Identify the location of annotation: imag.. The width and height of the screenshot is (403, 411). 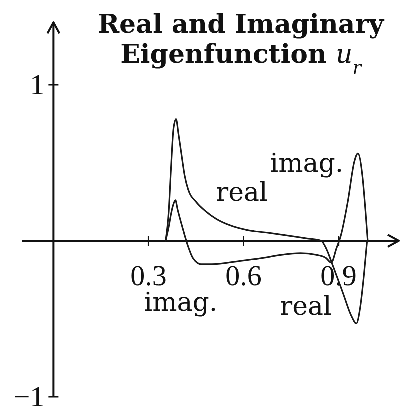
(307, 164).